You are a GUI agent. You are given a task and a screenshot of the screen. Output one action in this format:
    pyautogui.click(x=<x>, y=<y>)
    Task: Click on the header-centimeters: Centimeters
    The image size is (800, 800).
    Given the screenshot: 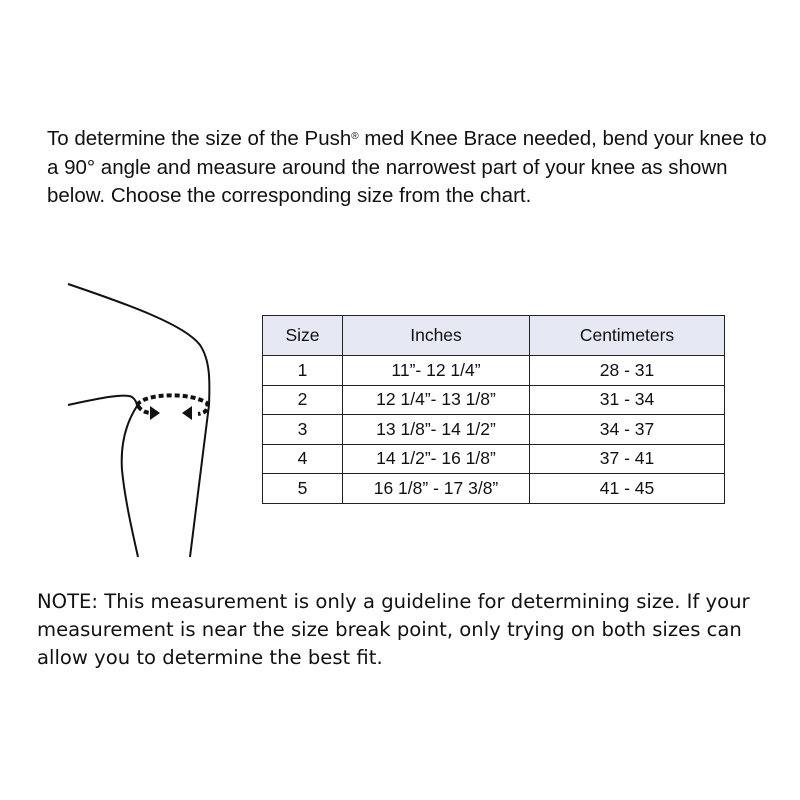 What is the action you would take?
    pyautogui.click(x=627, y=335)
    